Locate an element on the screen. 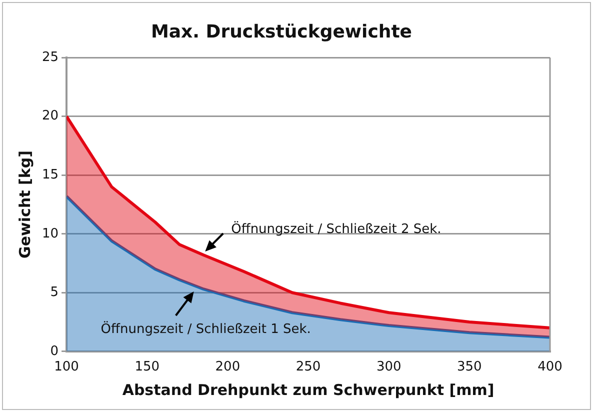 This screenshot has width=593, height=412. x-tick-label: 300 is located at coordinates (389, 367).